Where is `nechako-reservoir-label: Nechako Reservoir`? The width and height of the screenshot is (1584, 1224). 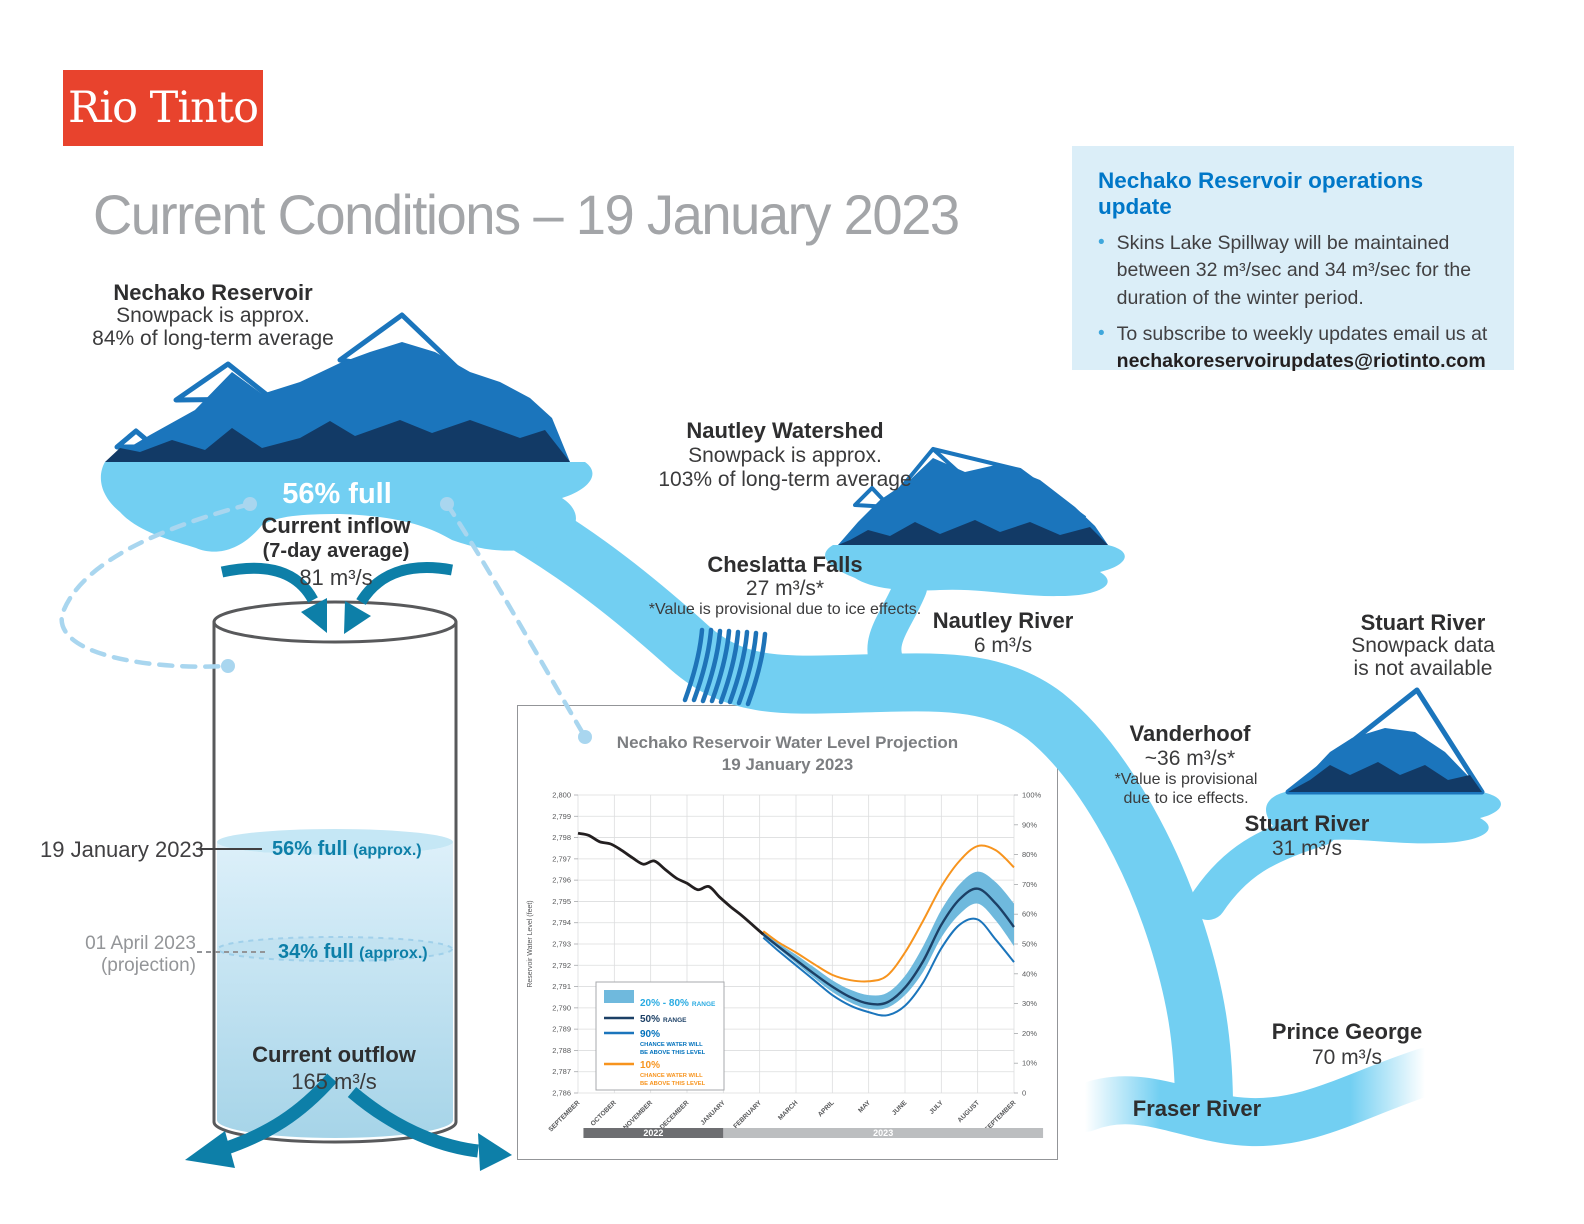 nechako-reservoir-label: Nechako Reservoir is located at coordinates (213, 292).